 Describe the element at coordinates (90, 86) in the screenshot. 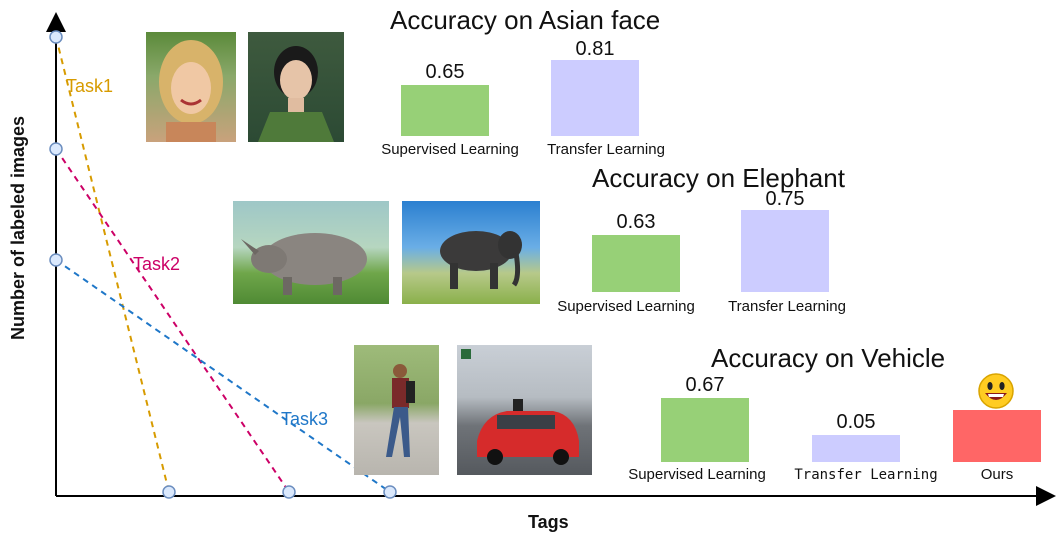

I see `task1-label: Task1` at that location.